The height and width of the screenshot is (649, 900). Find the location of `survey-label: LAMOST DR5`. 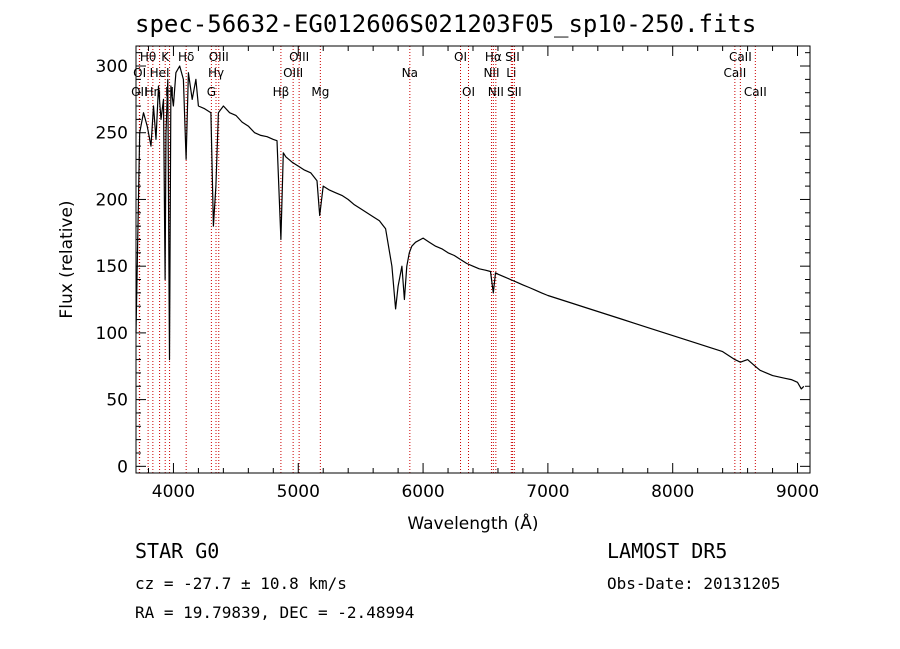

survey-label: LAMOST DR5 is located at coordinates (667, 551).